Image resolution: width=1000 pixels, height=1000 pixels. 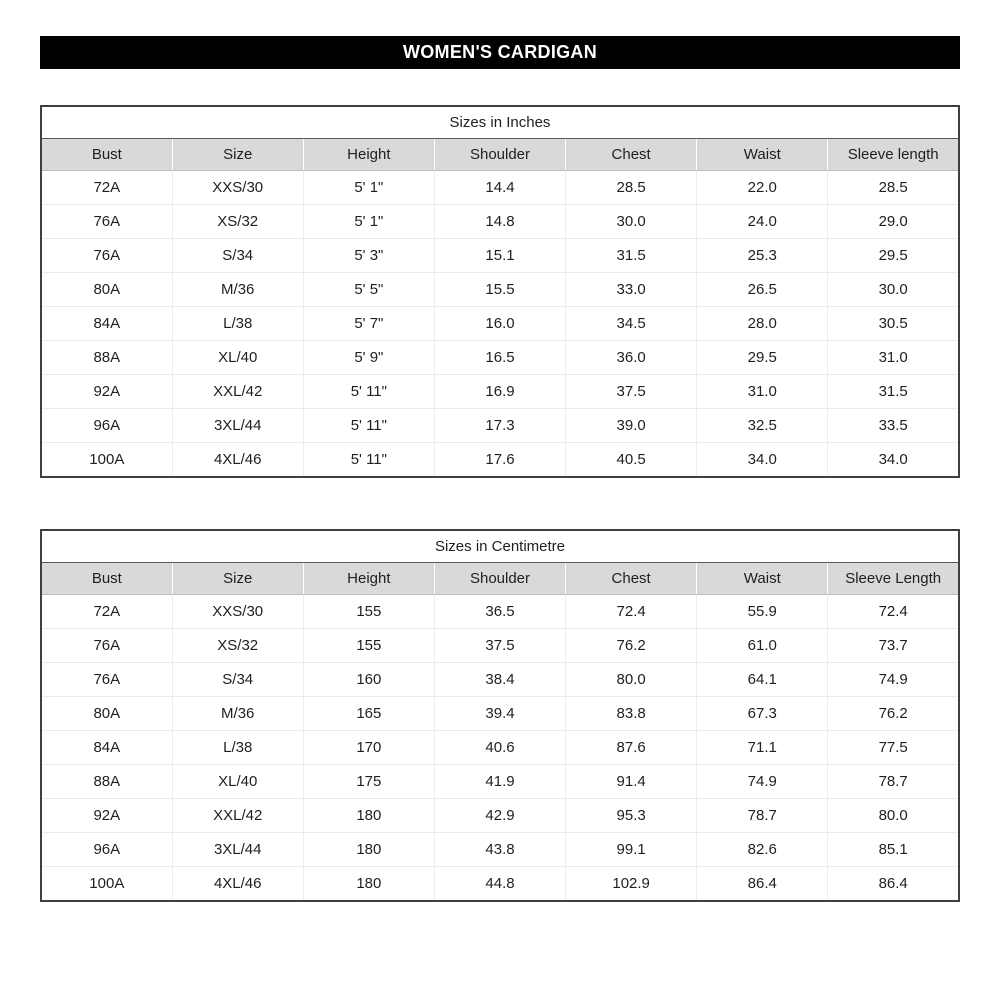 I want to click on table-cell: 14.4, so click(x=499, y=187).